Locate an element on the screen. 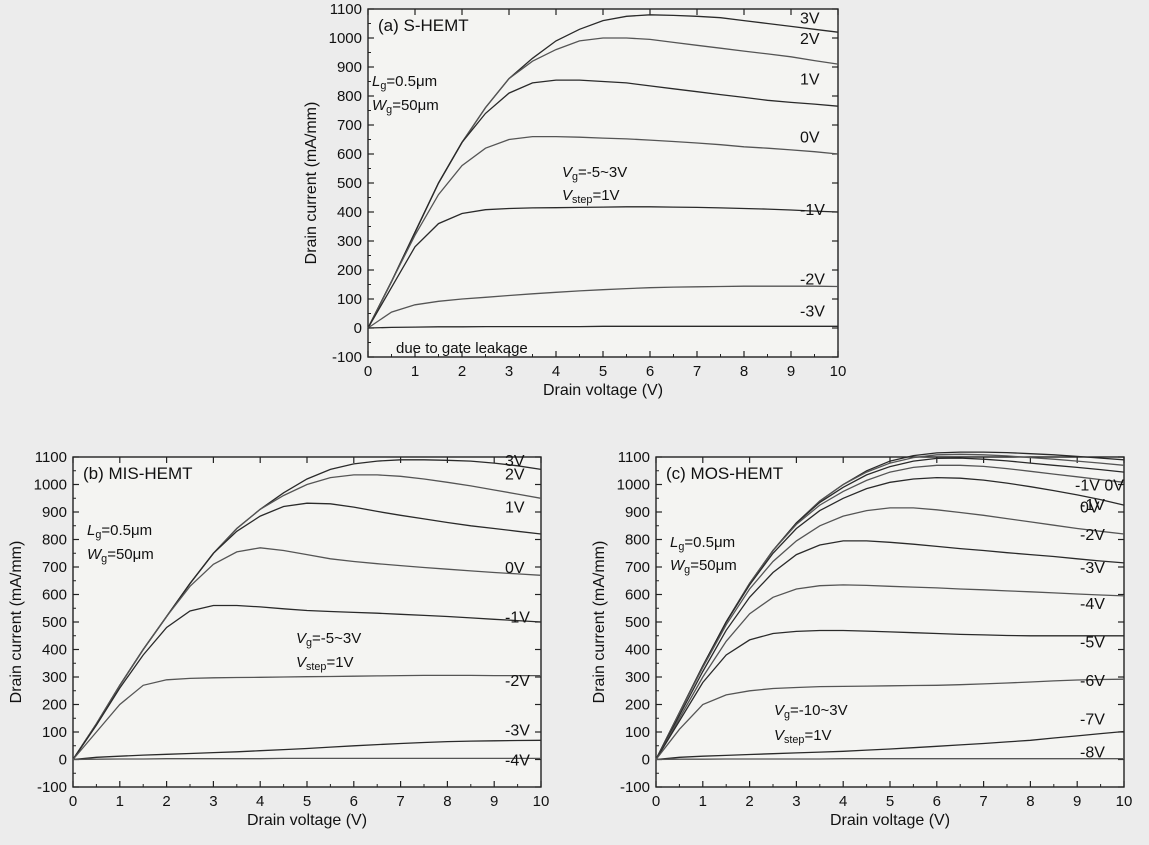 The width and height of the screenshot is (1149, 845). series-label: -2V is located at coordinates (1092, 535).